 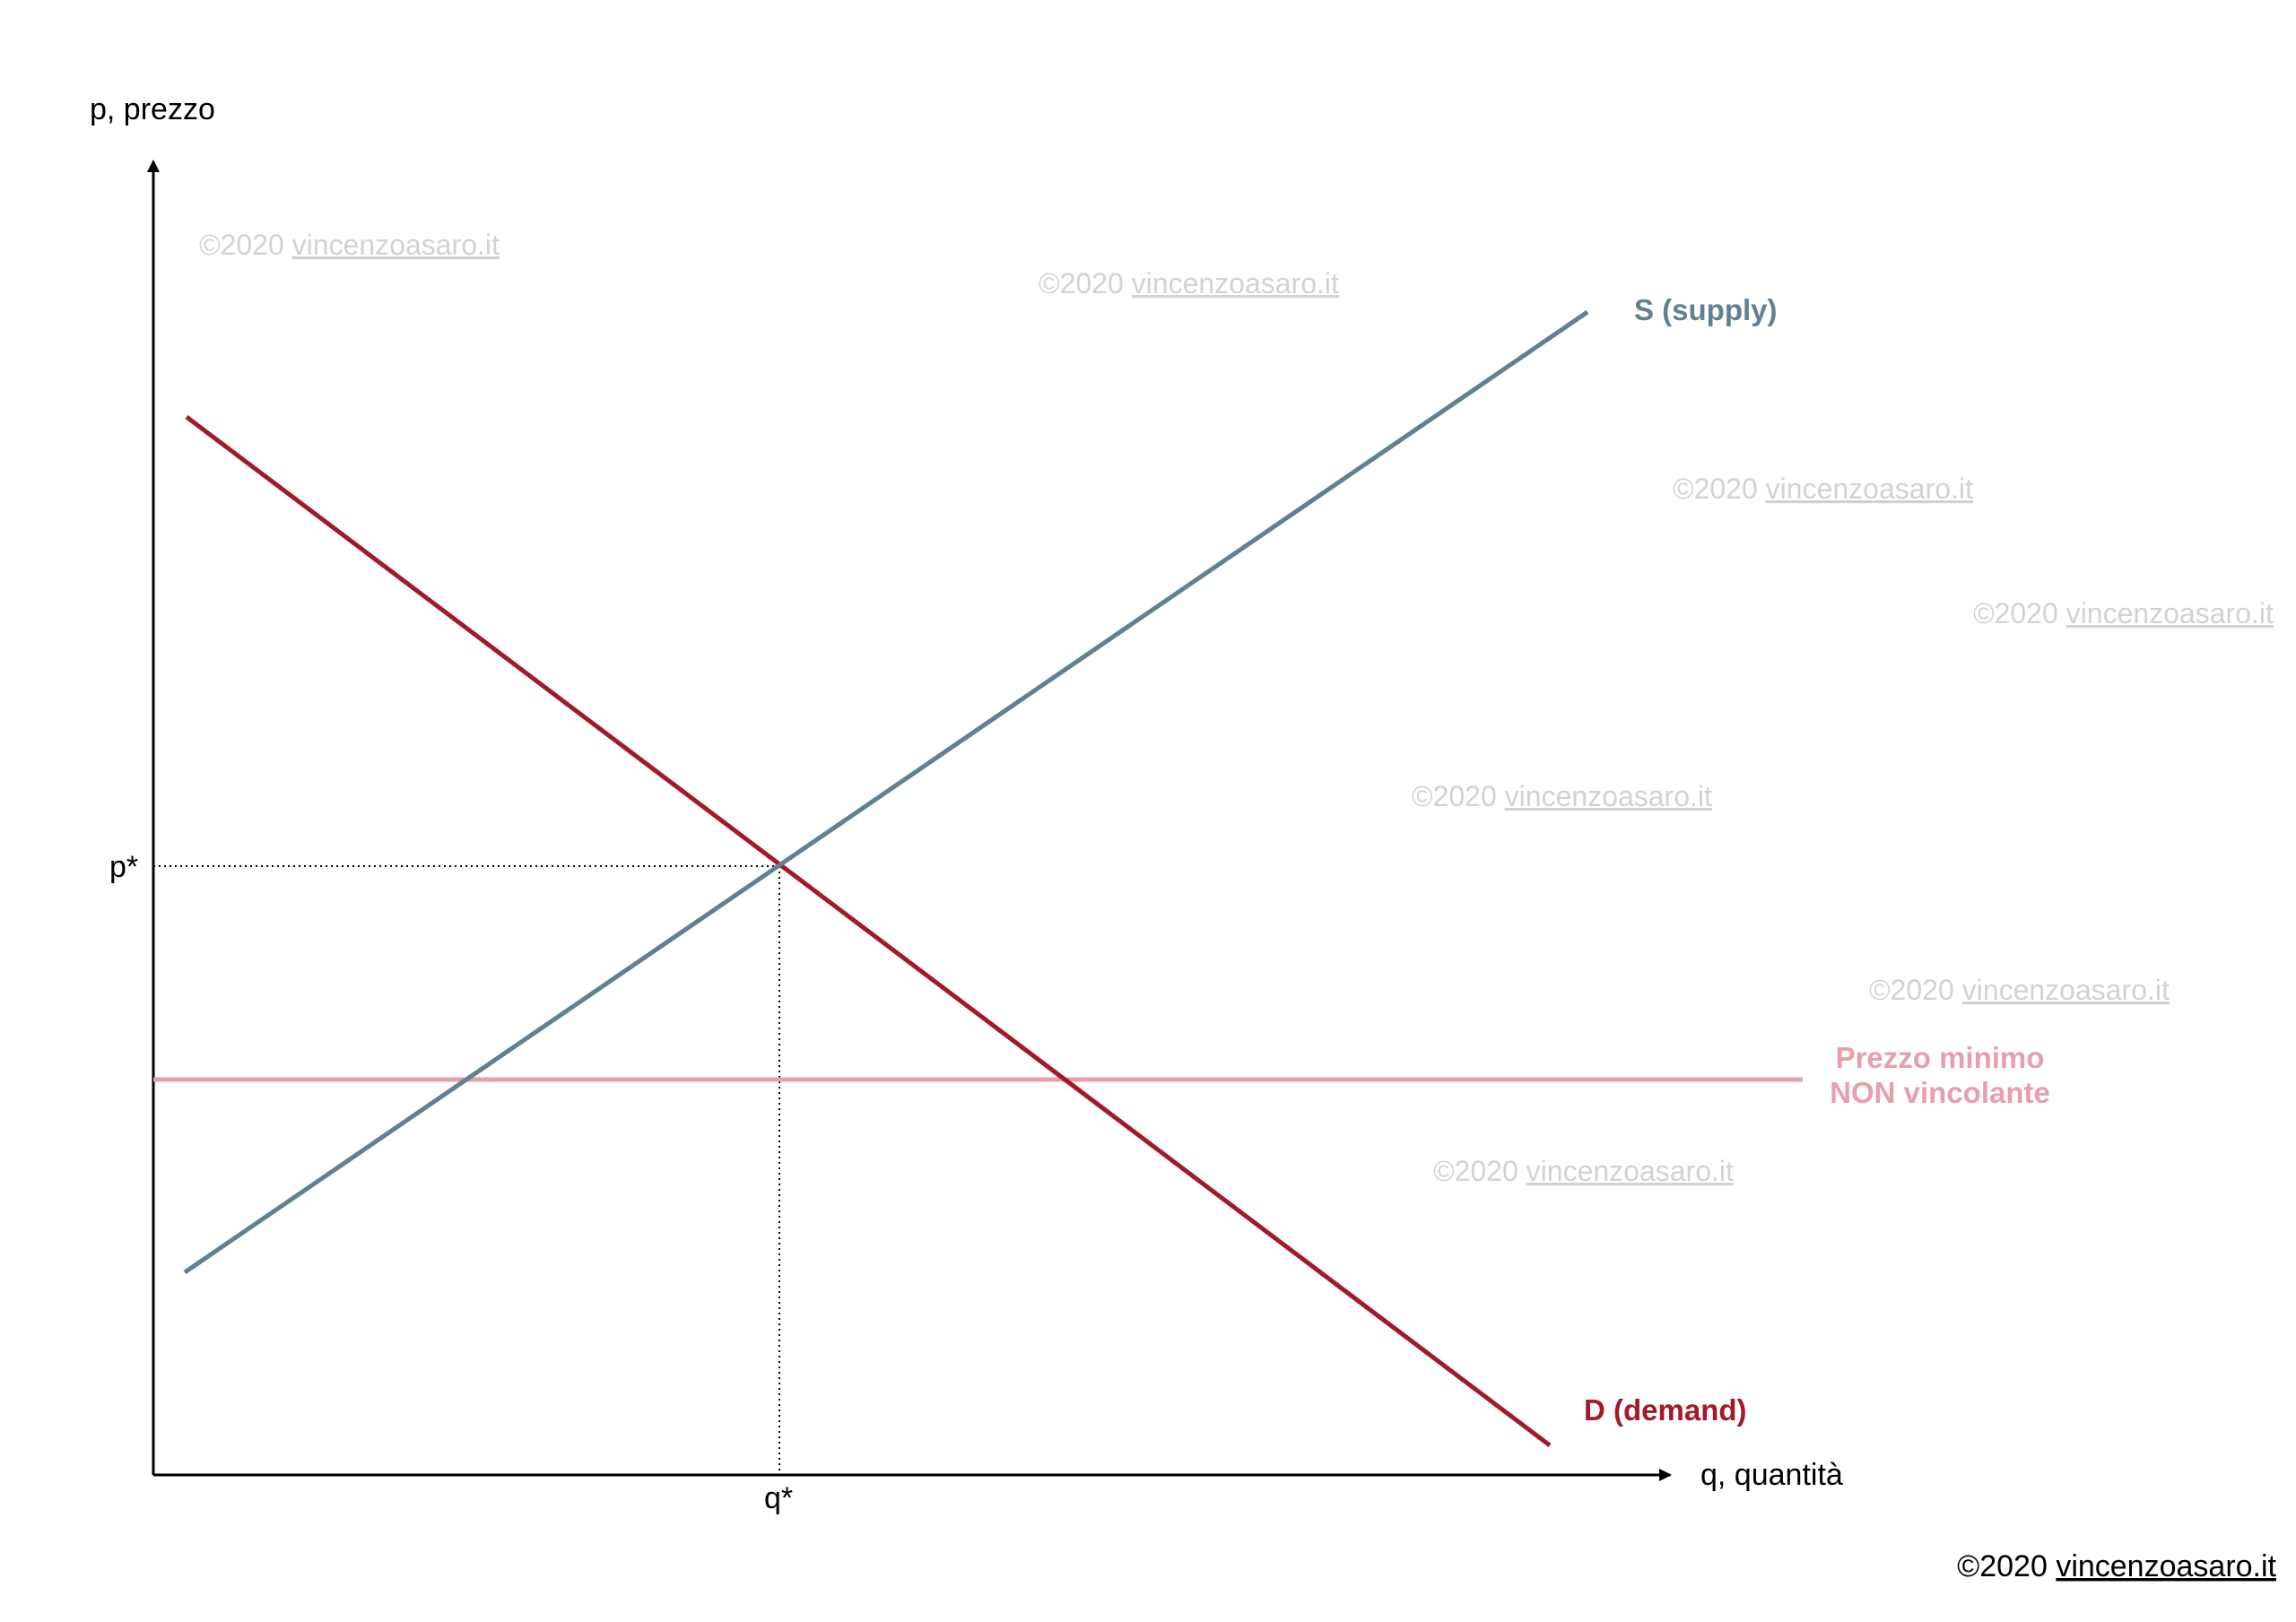 I want to click on y-axis-label: p, prezzo, so click(x=152, y=109).